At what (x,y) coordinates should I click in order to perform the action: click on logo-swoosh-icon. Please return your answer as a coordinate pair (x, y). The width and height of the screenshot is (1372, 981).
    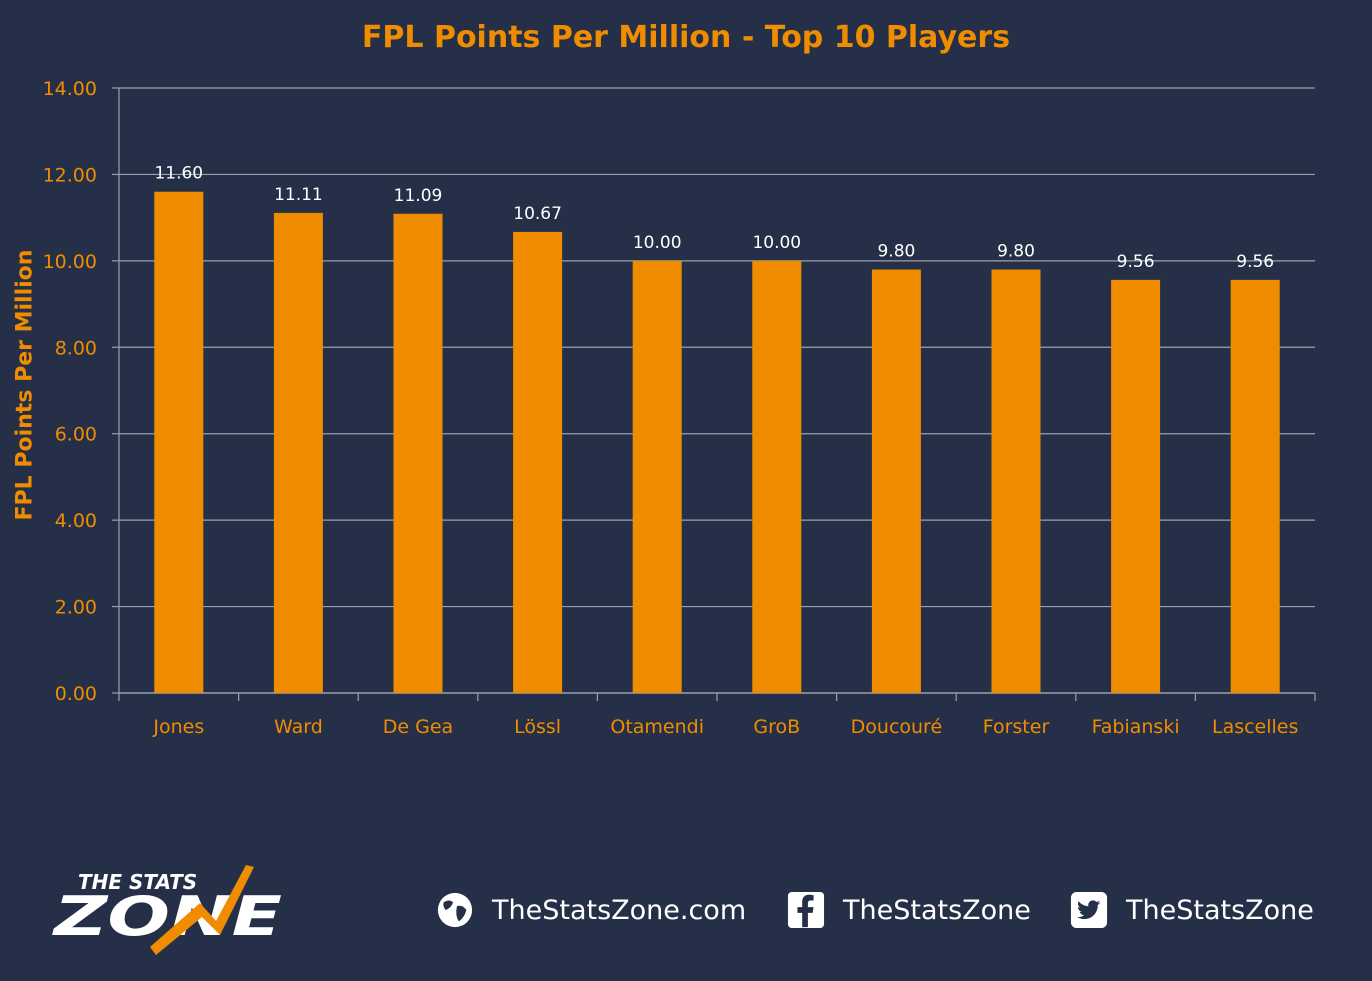
    Looking at the image, I should click on (202, 910).